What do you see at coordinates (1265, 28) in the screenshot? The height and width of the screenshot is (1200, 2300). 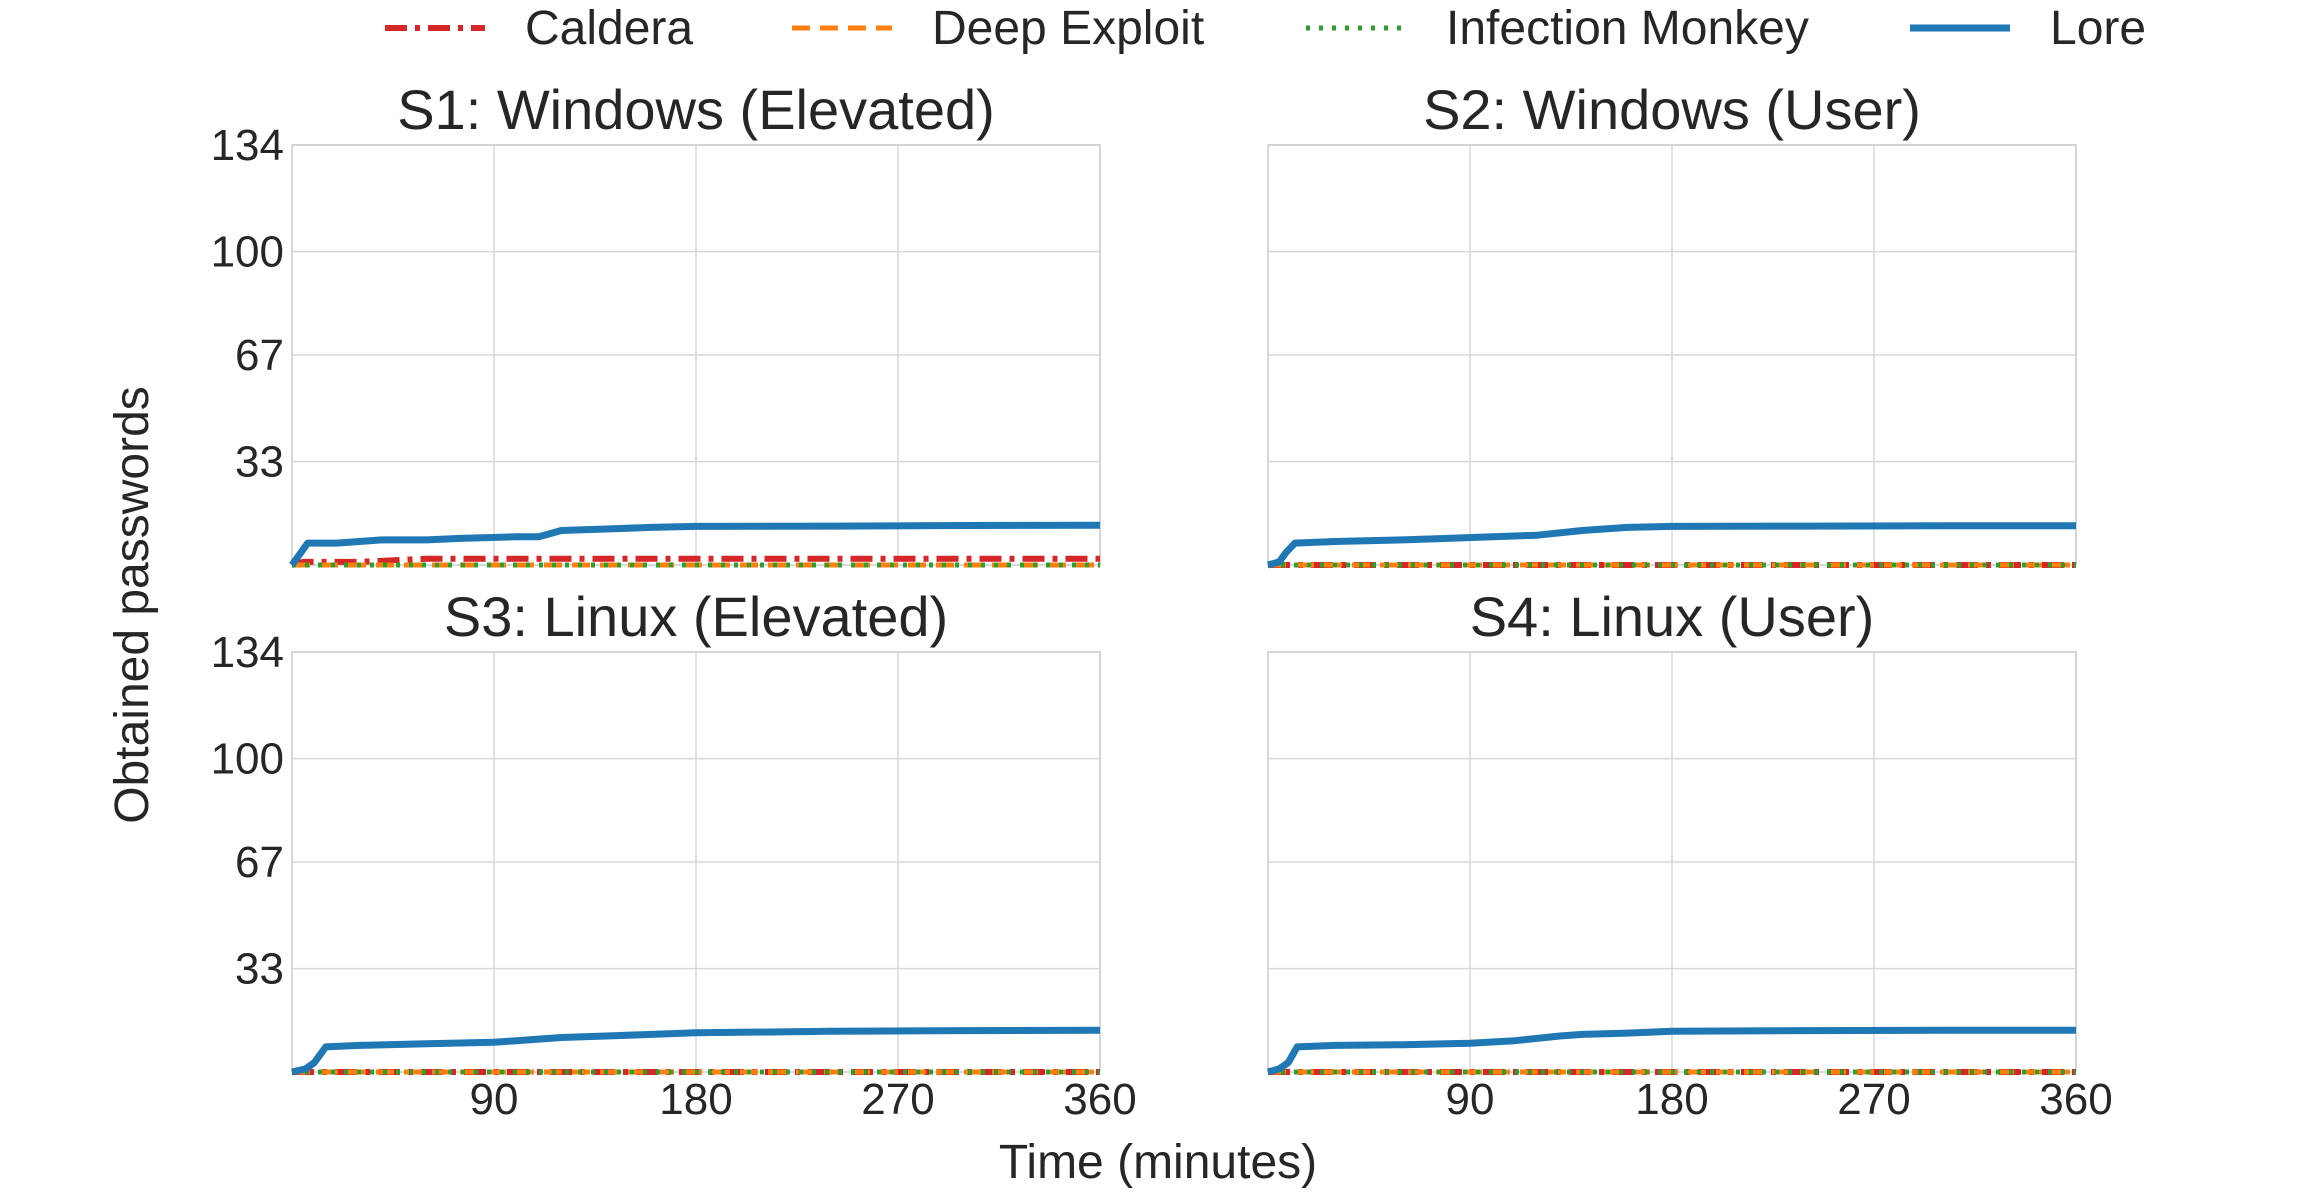 I see `legend: Caldera Deep Exploit Infection Monkey Lore` at bounding box center [1265, 28].